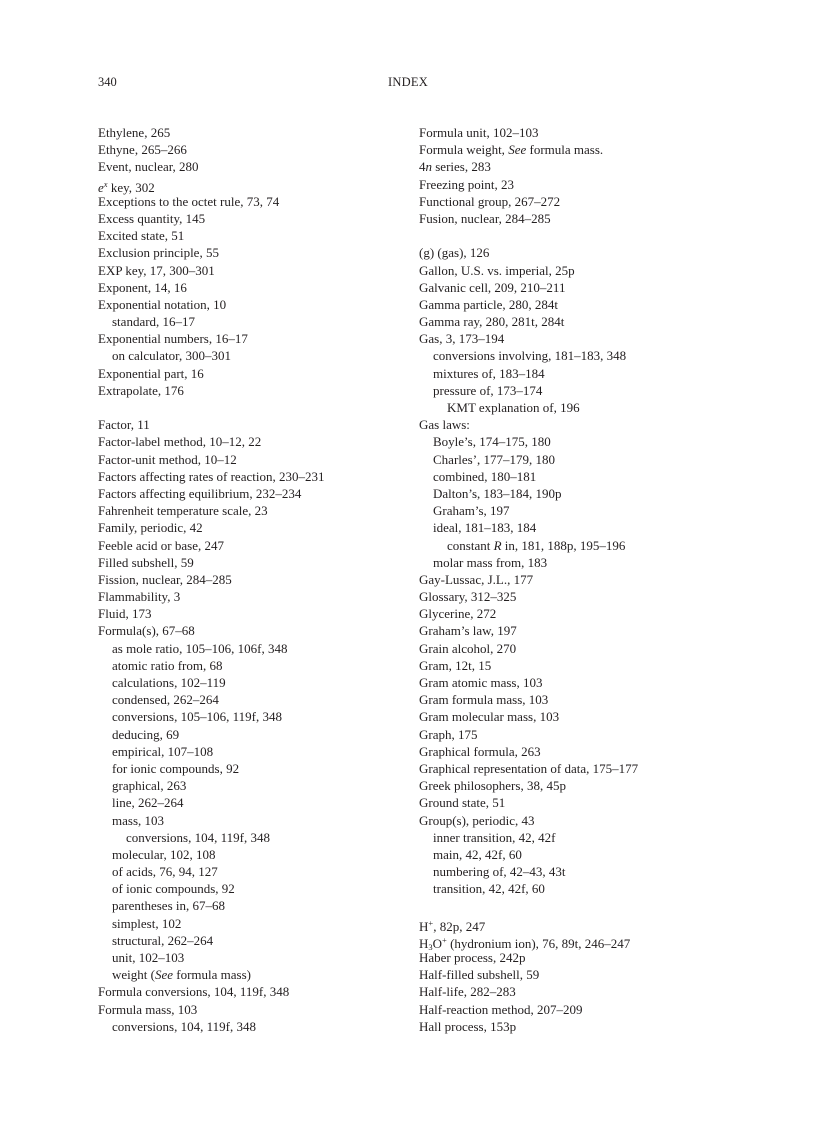 The image size is (816, 1123). What do you see at coordinates (528, 338) in the screenshot?
I see `index-entry: Gas, 3, 173–194` at bounding box center [528, 338].